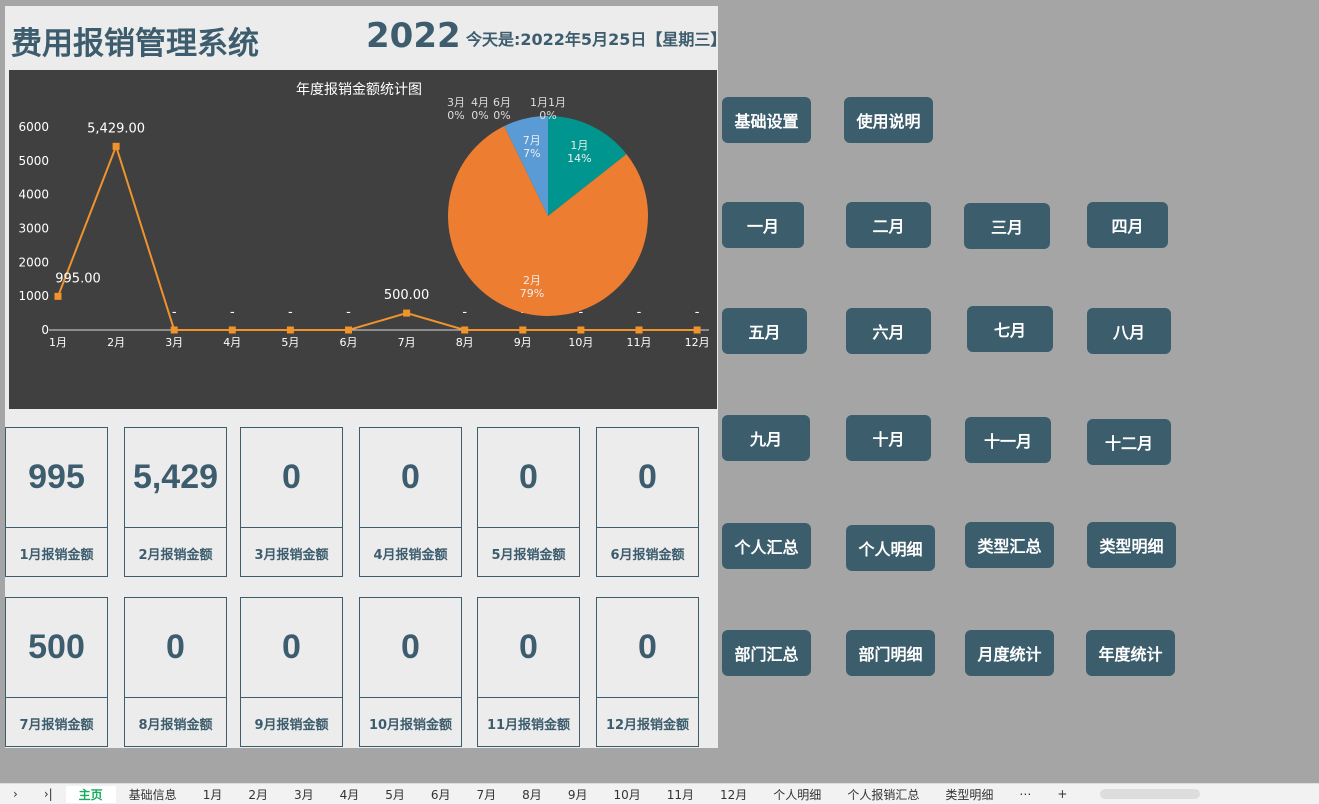 This screenshot has width=1319, height=804. I want to click on amount-label: 9月报销金额, so click(291, 725).